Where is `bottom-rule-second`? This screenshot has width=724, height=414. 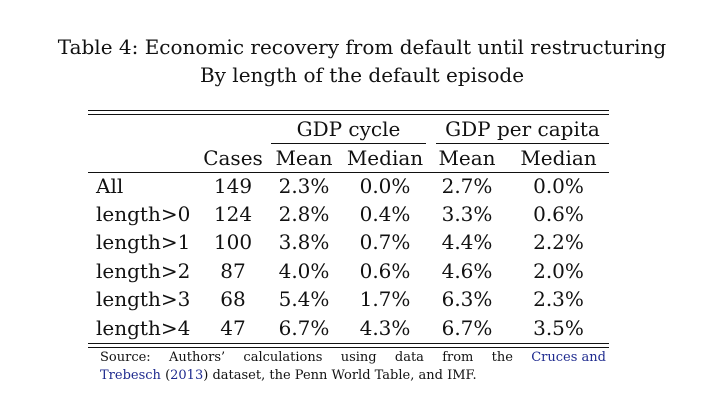
bottom-rule-second is located at coordinates (348, 347).